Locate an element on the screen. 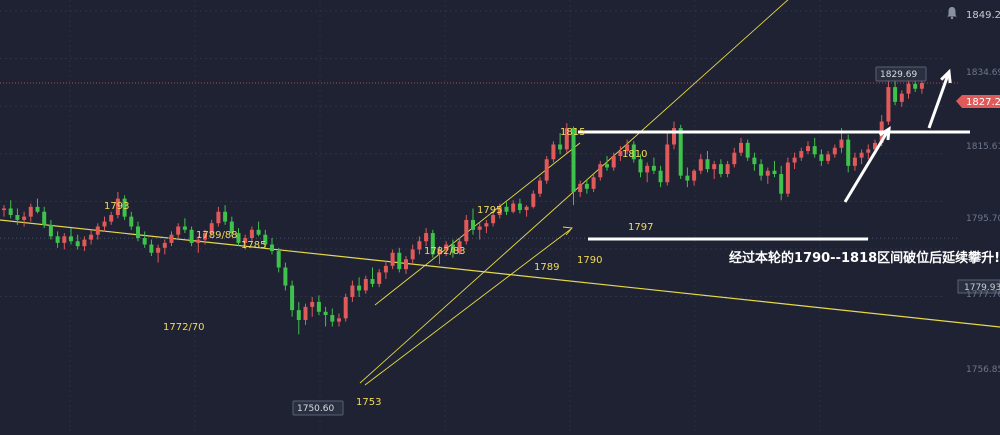 The width and height of the screenshot is (1000, 435). annotation-label: 1815 is located at coordinates (572, 132).